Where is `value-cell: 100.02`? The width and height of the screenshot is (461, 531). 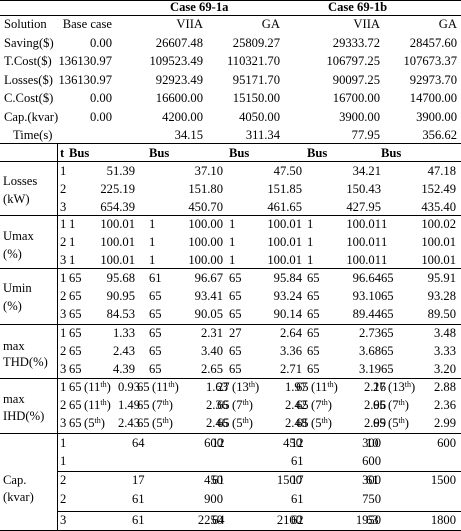
value-cell: 100.02 is located at coordinates (438, 224).